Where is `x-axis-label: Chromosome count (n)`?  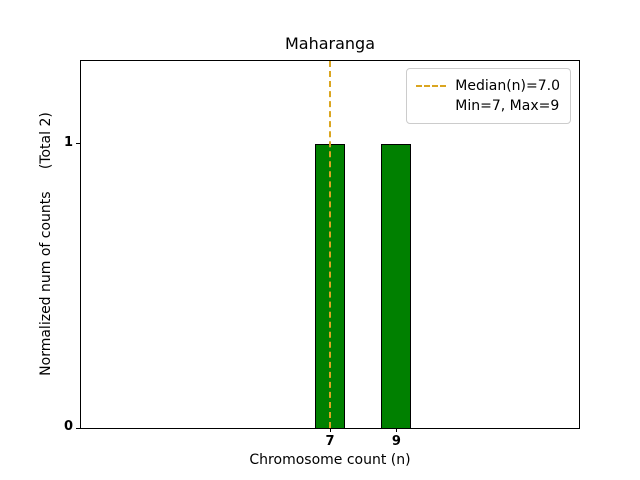 x-axis-label: Chromosome count (n) is located at coordinates (330, 460).